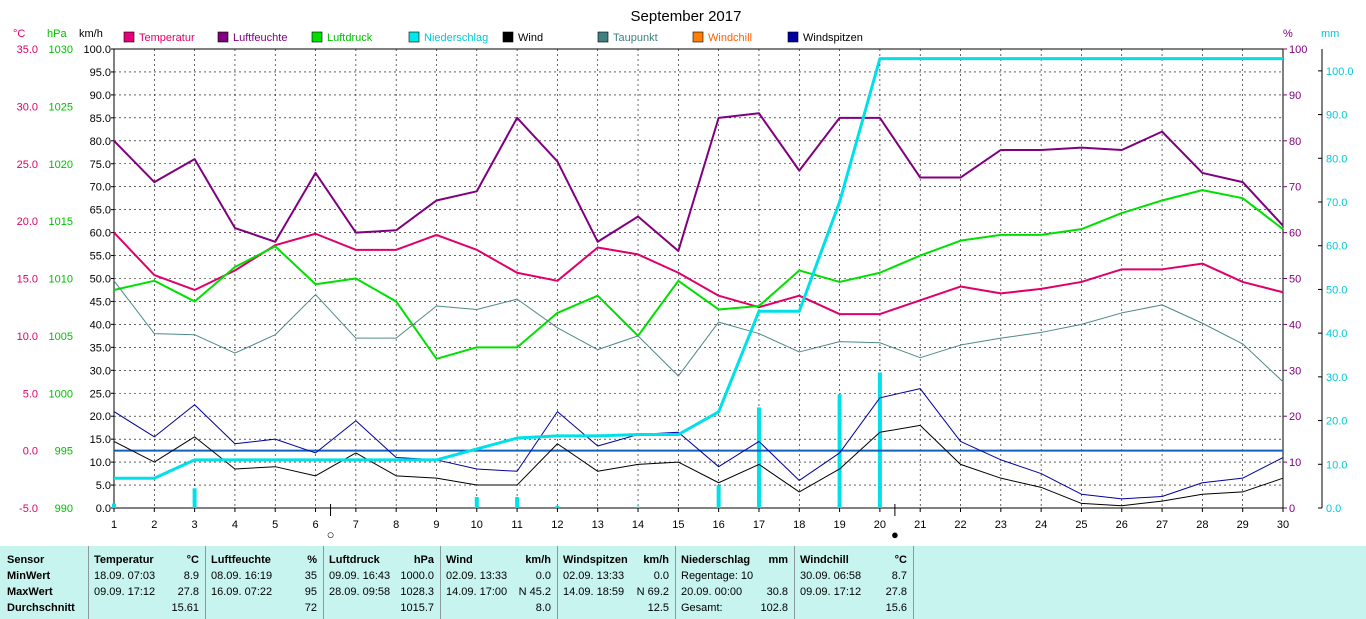 This screenshot has width=1366, height=619. Describe the element at coordinates (1295, 280) in the screenshot. I see `humidity-tick-label: 50` at that location.